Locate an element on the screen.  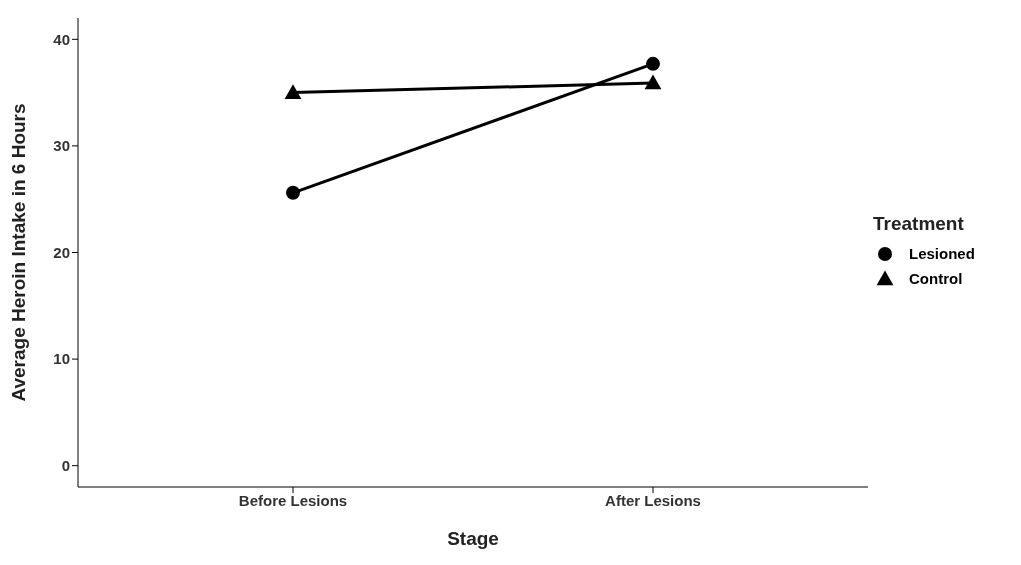
x-tick-label: Before Lesions is located at coordinates (293, 500).